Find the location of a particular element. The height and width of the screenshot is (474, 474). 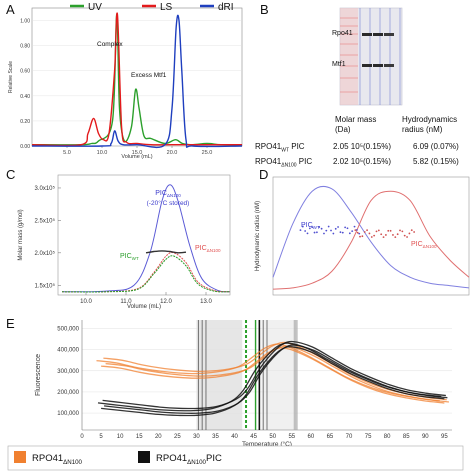

x-tick-label: 50 is located at coordinates (272, 437).